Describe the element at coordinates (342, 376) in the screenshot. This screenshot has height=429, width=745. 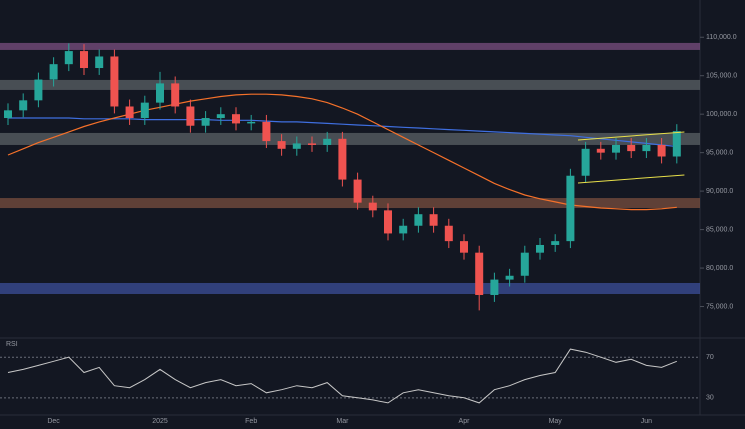
I see `rsi-line` at that location.